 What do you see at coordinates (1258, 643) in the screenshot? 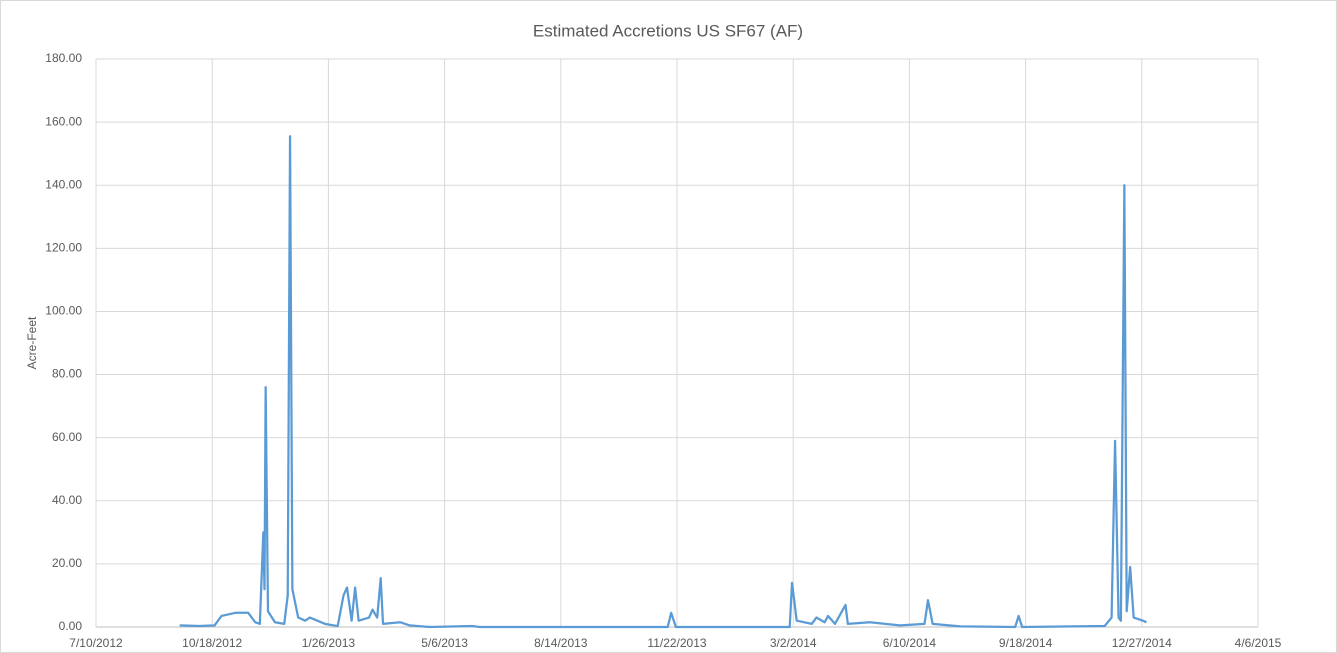
I see `x-tick-label: 4/6/2015` at bounding box center [1258, 643].